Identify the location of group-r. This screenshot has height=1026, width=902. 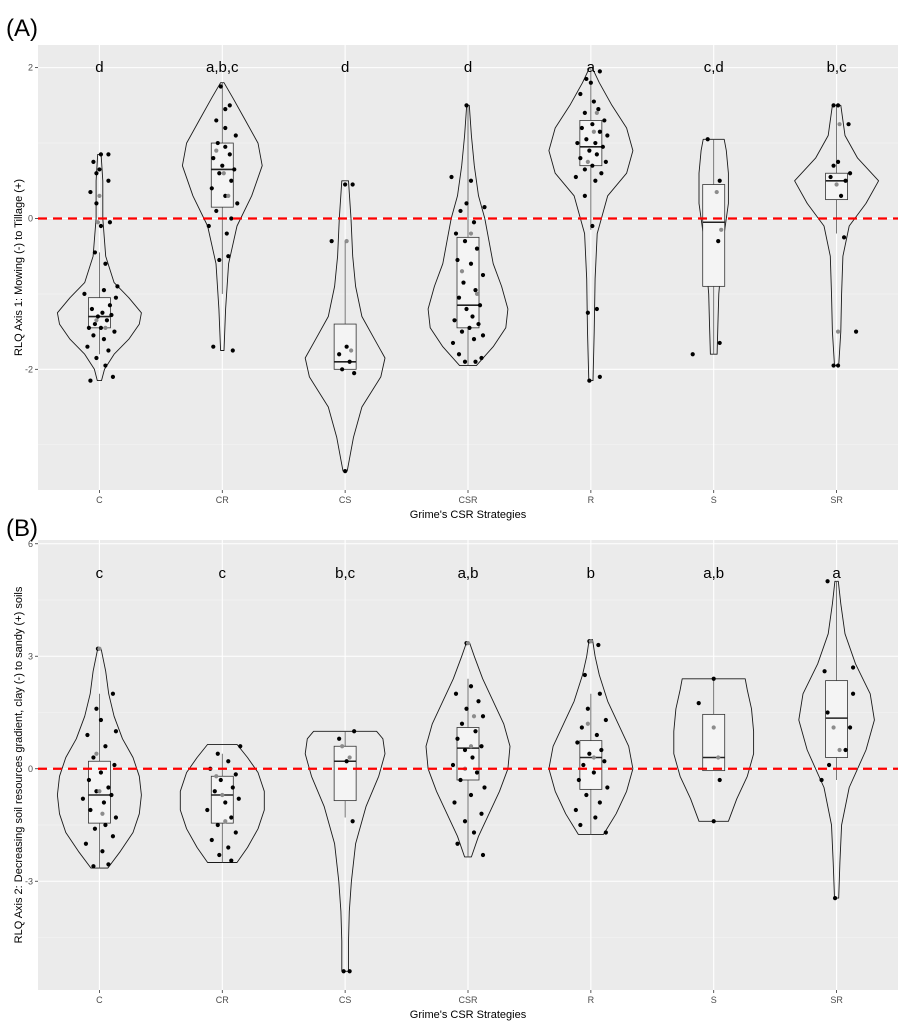
(591, 225).